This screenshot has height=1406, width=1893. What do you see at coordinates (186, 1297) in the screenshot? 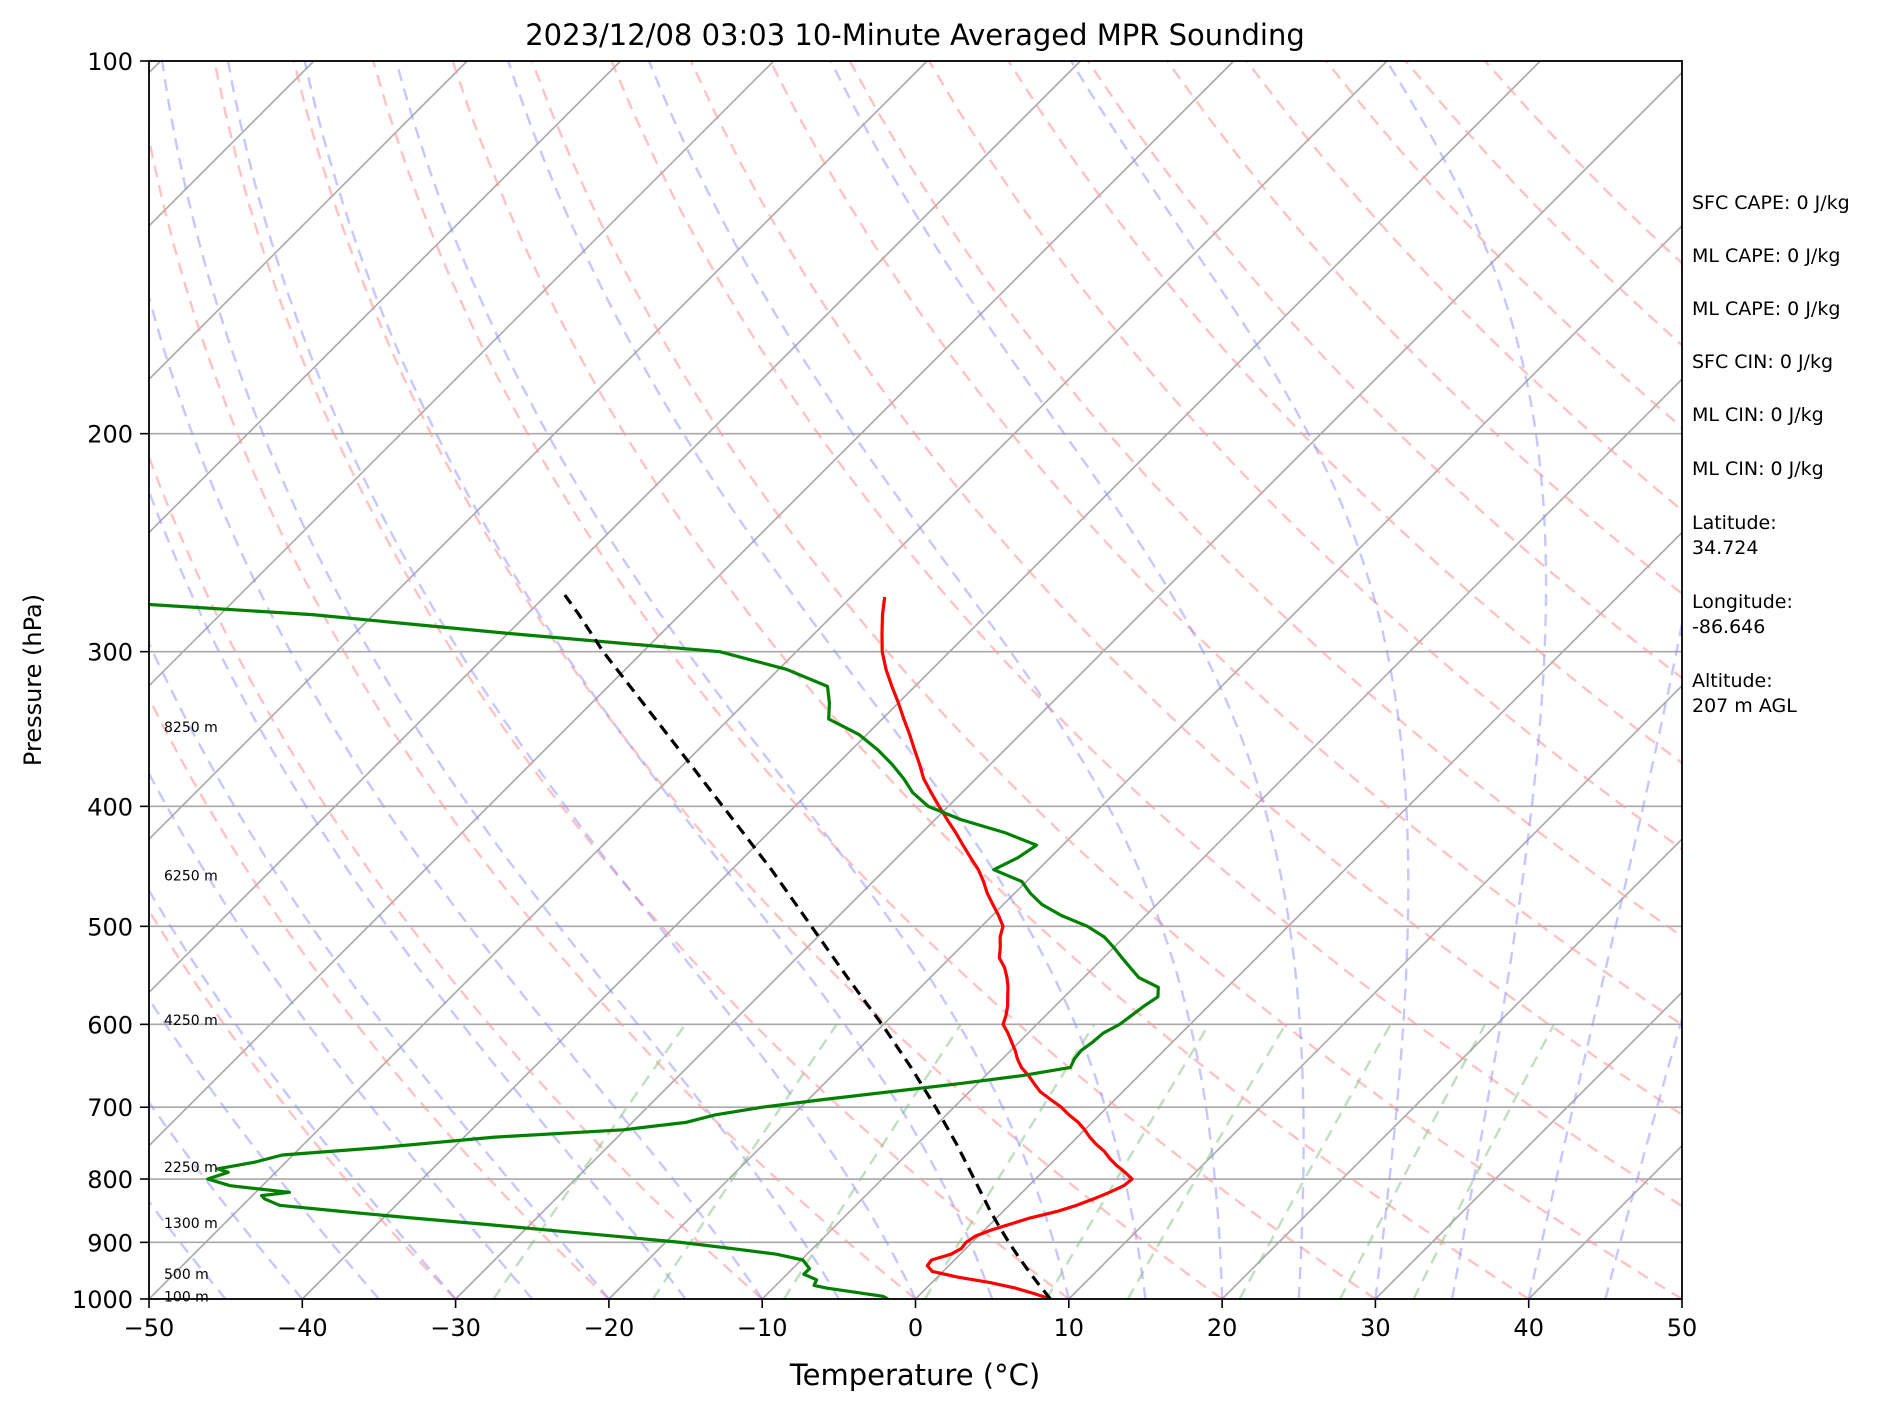
I see `height-label: 100 m` at bounding box center [186, 1297].